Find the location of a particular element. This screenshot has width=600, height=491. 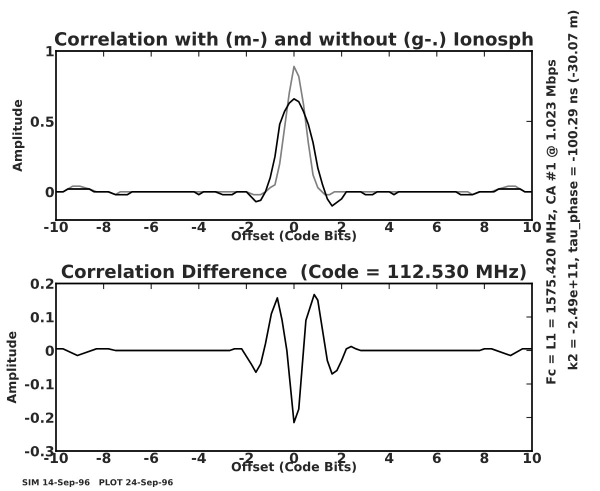

y-tick-label: 1 is located at coordinates (50, 51).